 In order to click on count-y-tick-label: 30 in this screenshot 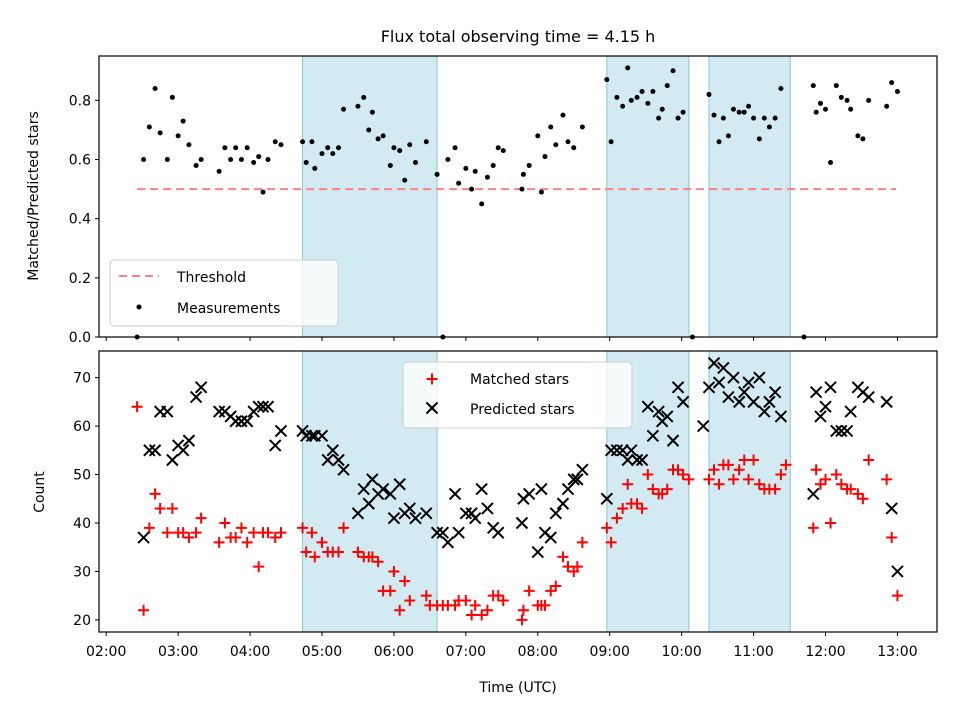, I will do `click(82, 572)`.